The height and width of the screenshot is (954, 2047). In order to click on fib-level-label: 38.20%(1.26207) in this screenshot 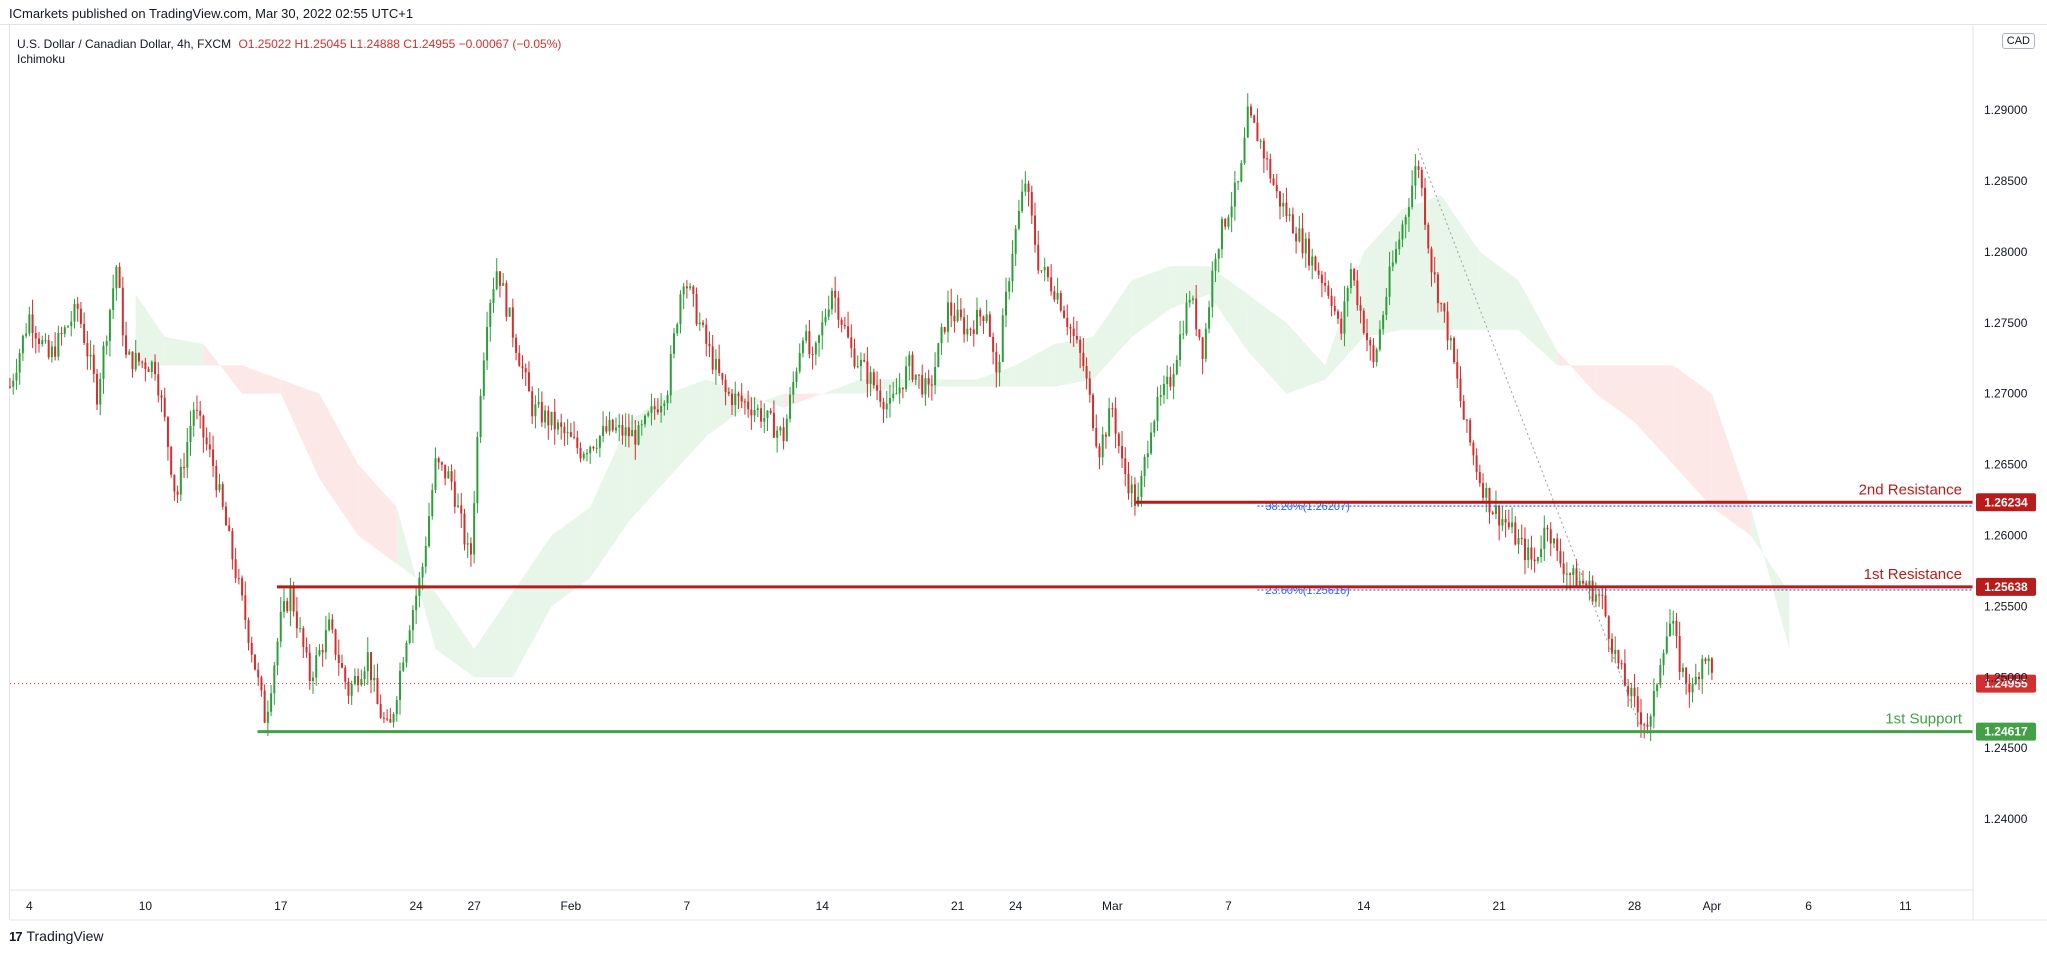, I will do `click(1307, 507)`.